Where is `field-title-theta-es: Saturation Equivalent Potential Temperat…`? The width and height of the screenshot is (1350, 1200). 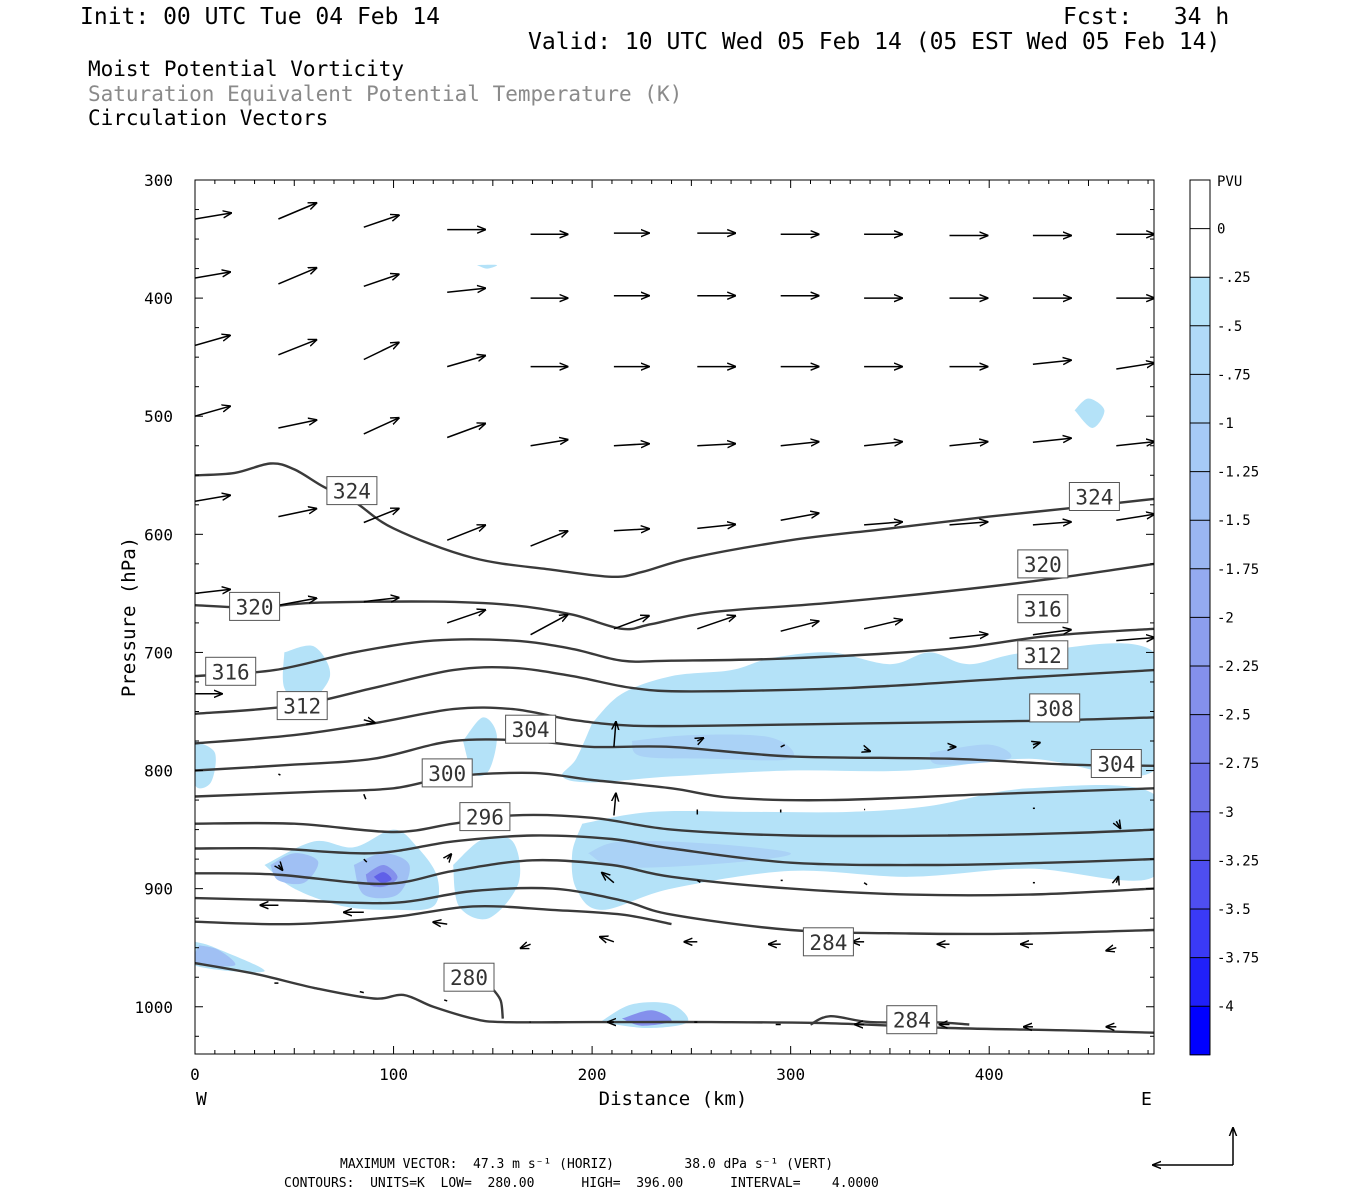 field-title-theta-es: Saturation Equivalent Potential Temperat… is located at coordinates (385, 94).